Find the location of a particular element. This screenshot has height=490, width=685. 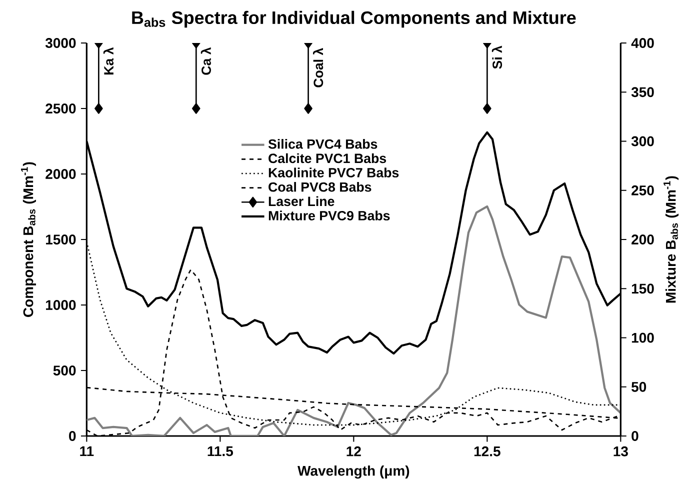

y-tick-label: 2000 is located at coordinates (61, 174).